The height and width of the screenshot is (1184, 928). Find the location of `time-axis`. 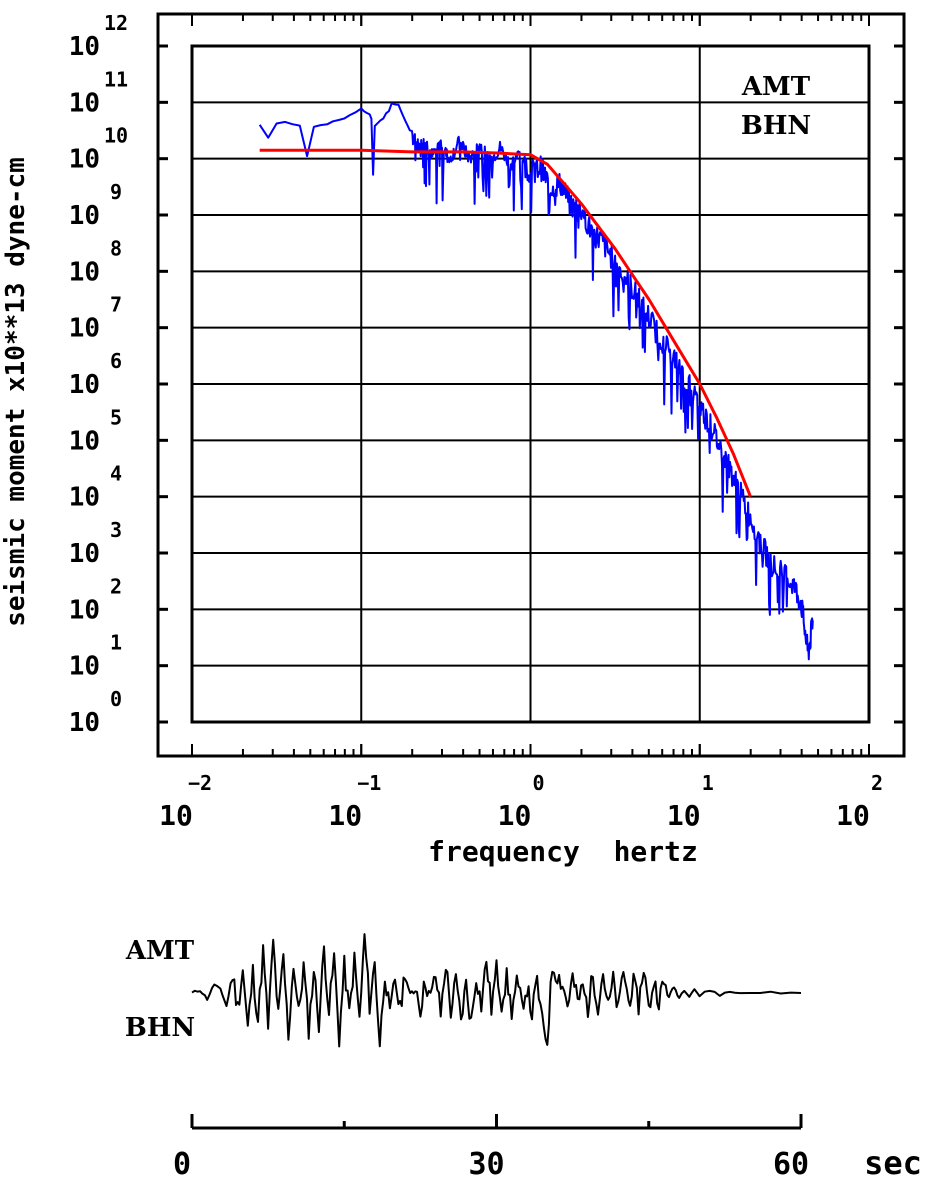

time-axis is located at coordinates (496, 1122).